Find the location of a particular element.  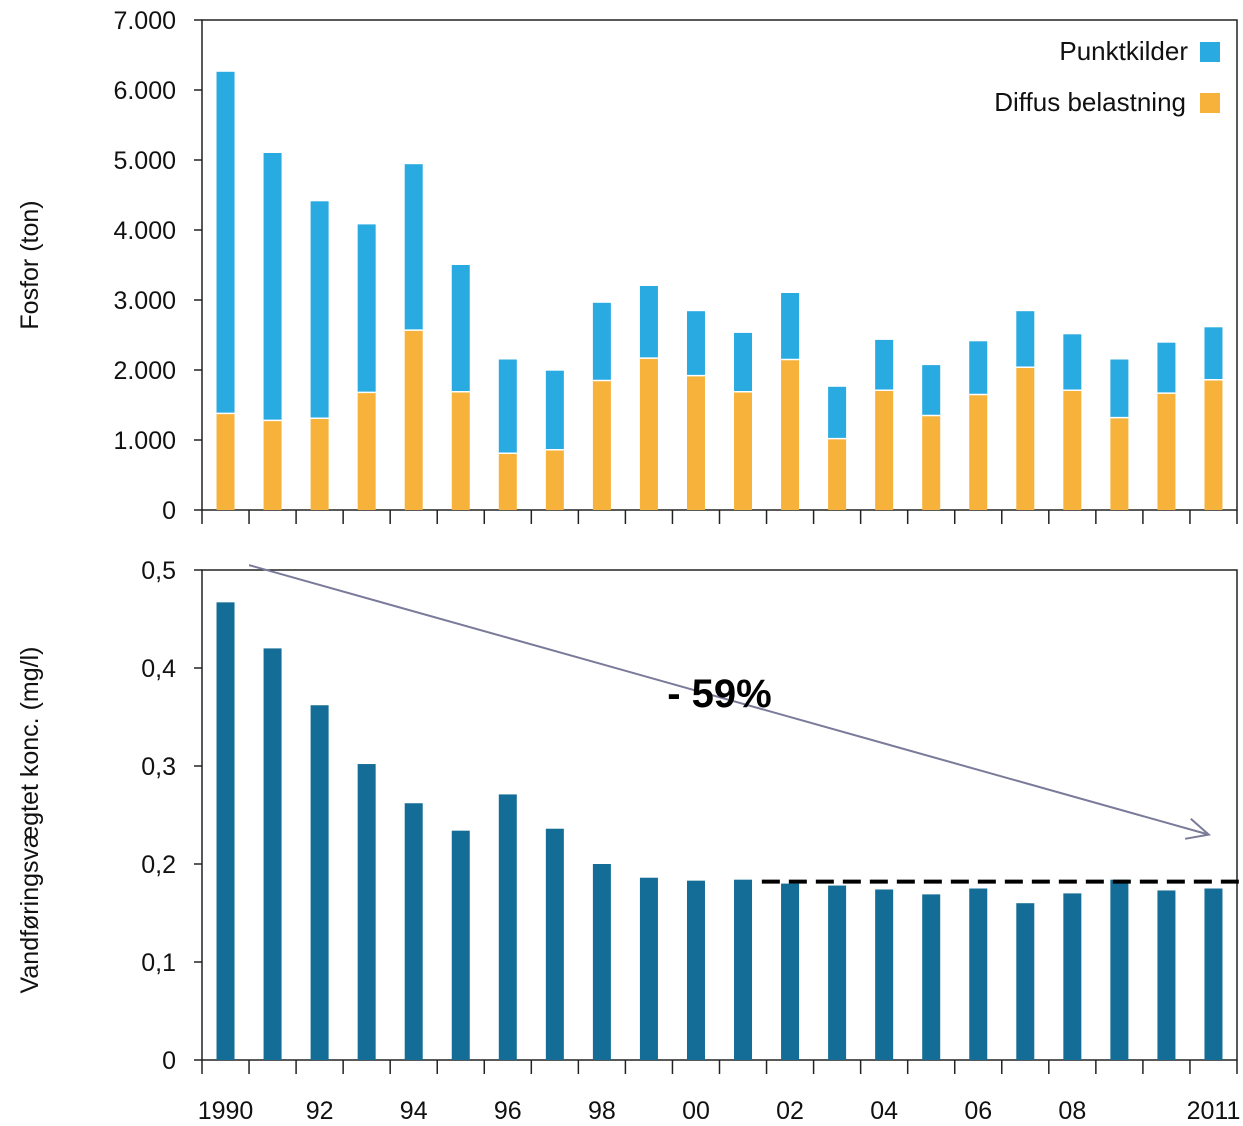

bottom-x-tick-label: 98 is located at coordinates (602, 1111).